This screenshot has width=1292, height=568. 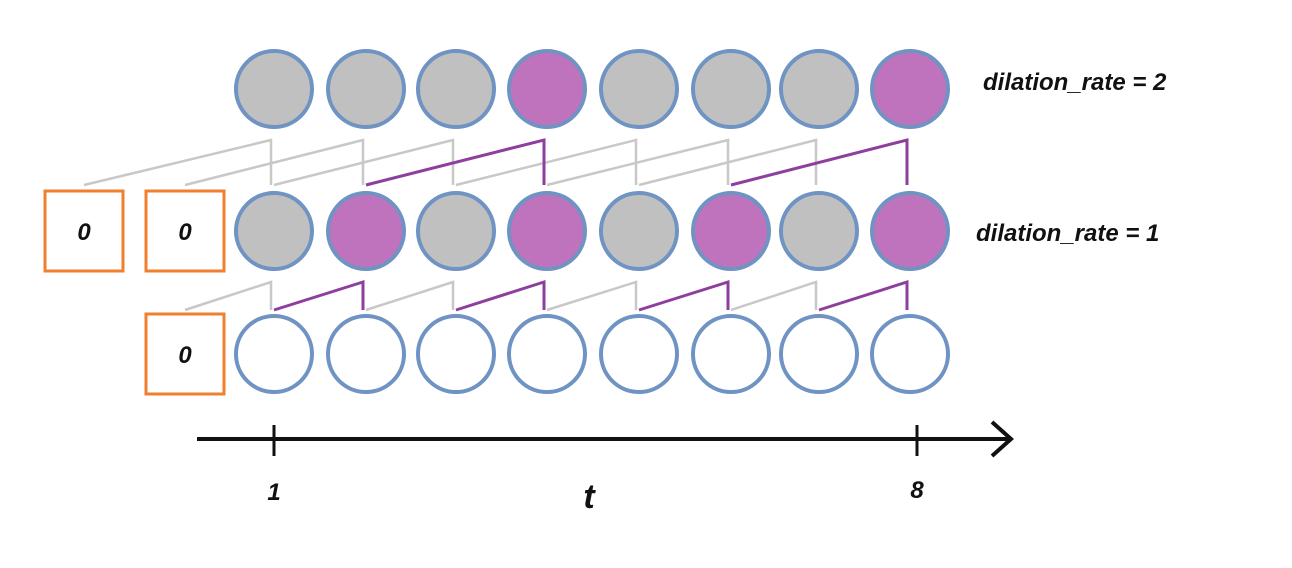 What do you see at coordinates (1067, 233) in the screenshot?
I see `middle-layer-label: dilation_rate = 1` at bounding box center [1067, 233].